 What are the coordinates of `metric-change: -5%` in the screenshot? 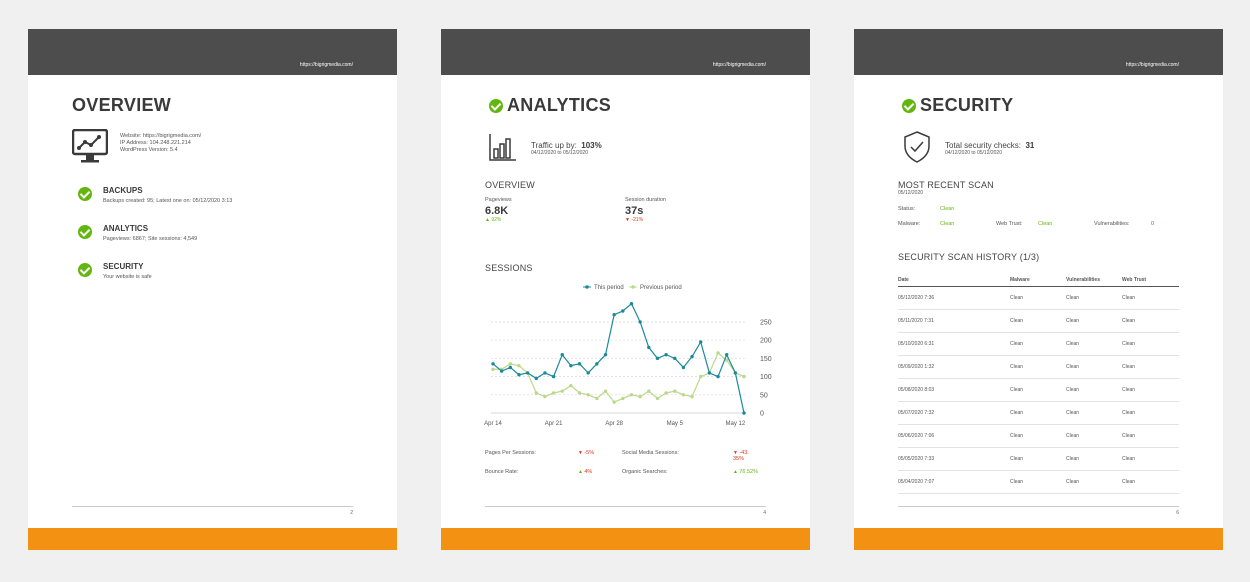 It's located at (586, 453).